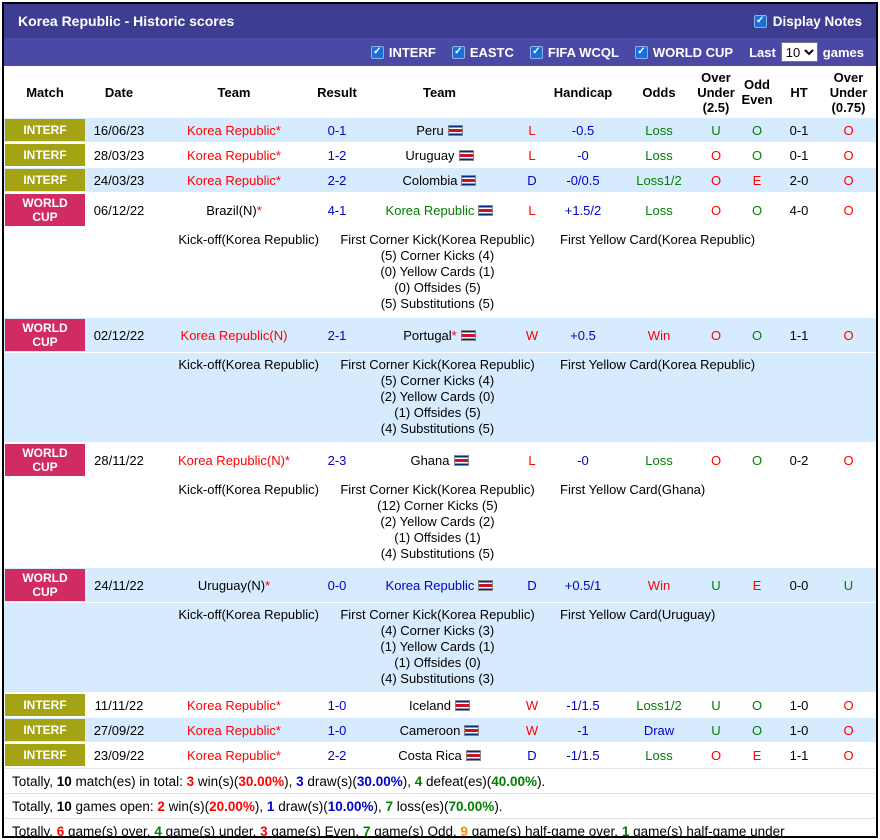 The width and height of the screenshot is (880, 840). Describe the element at coordinates (693, 52) in the screenshot. I see `filter-label: WORLD CUP` at that location.